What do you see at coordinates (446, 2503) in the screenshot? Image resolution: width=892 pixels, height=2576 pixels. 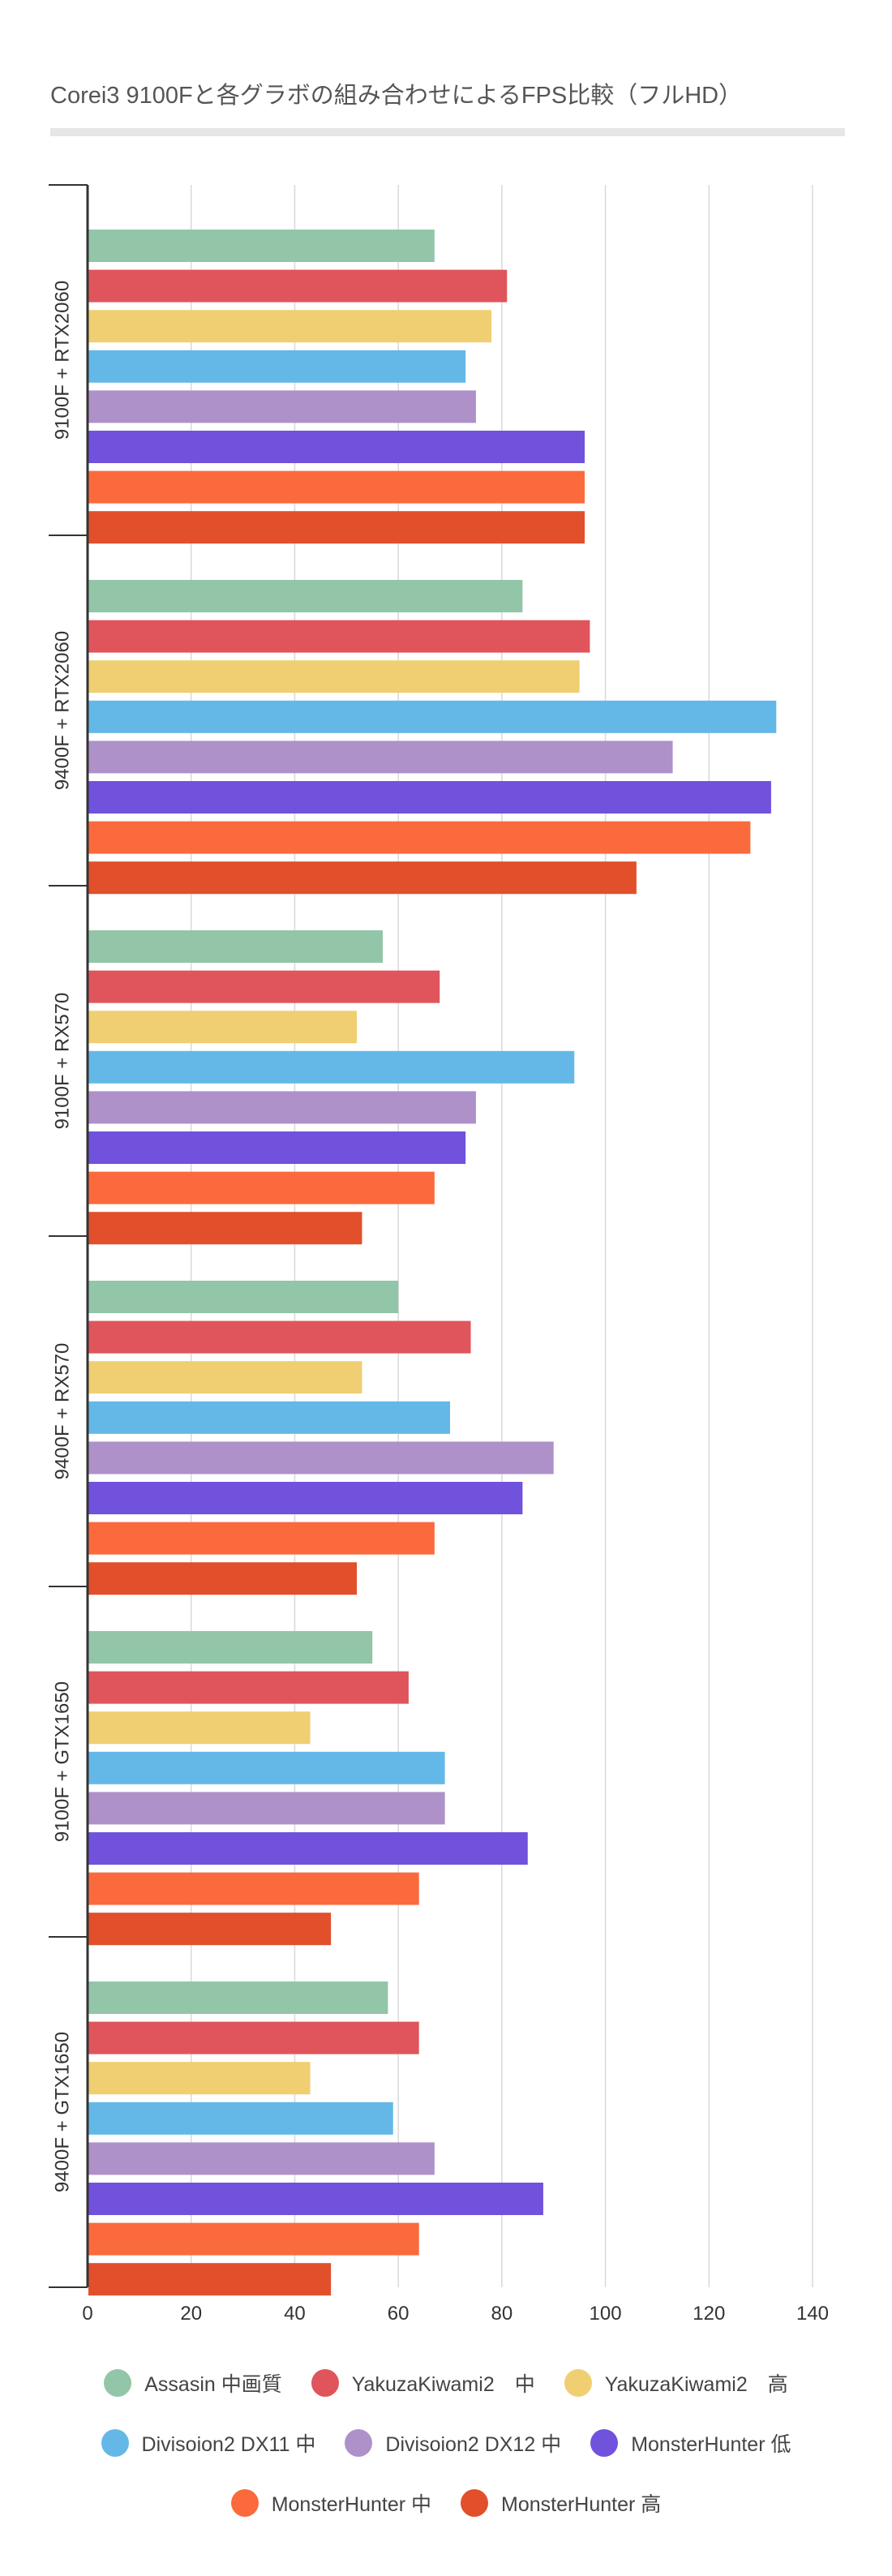 I see `legend-row: MonsterHunter 中 MonsterHunter 高` at bounding box center [446, 2503].